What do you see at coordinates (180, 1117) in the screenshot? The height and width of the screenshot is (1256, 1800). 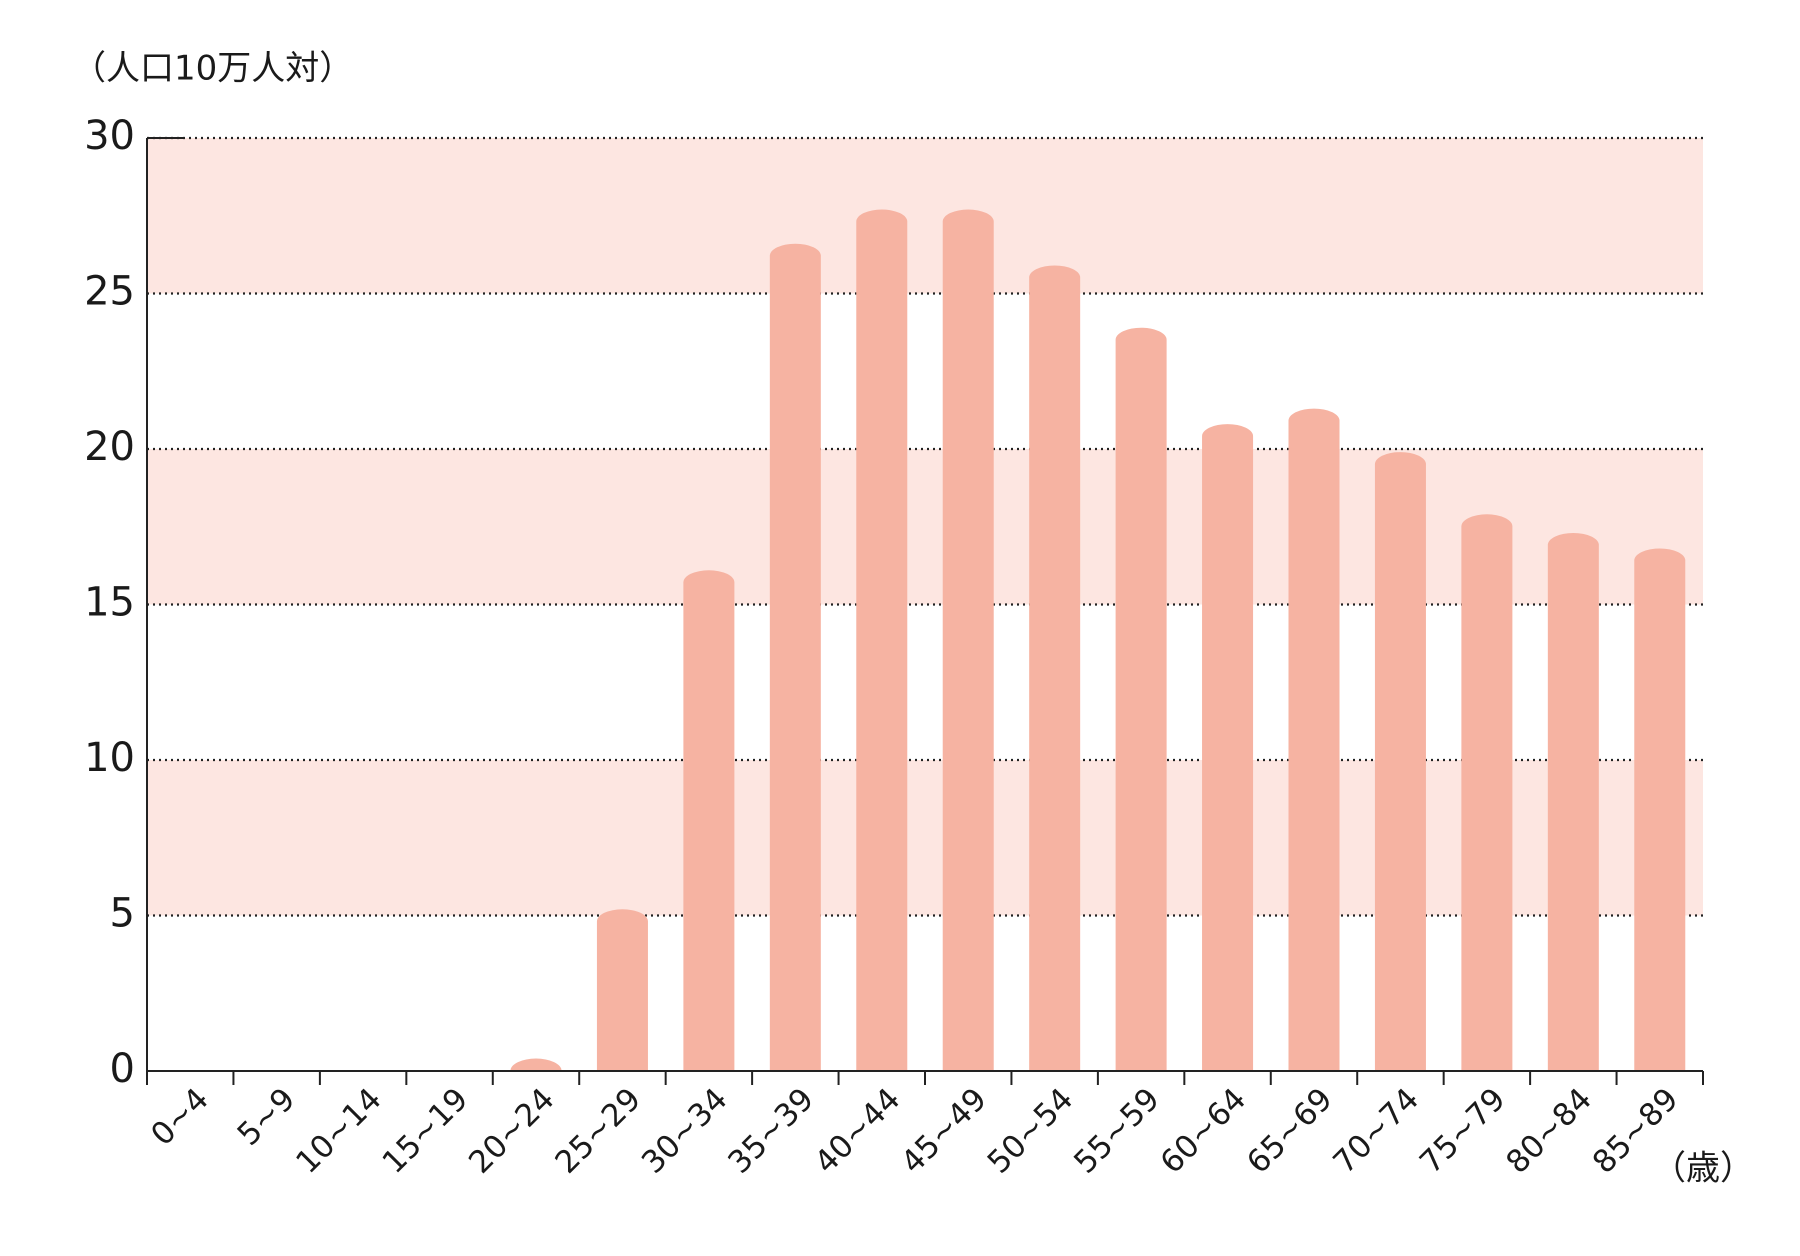 I see `x-tick-label: 0~4` at bounding box center [180, 1117].